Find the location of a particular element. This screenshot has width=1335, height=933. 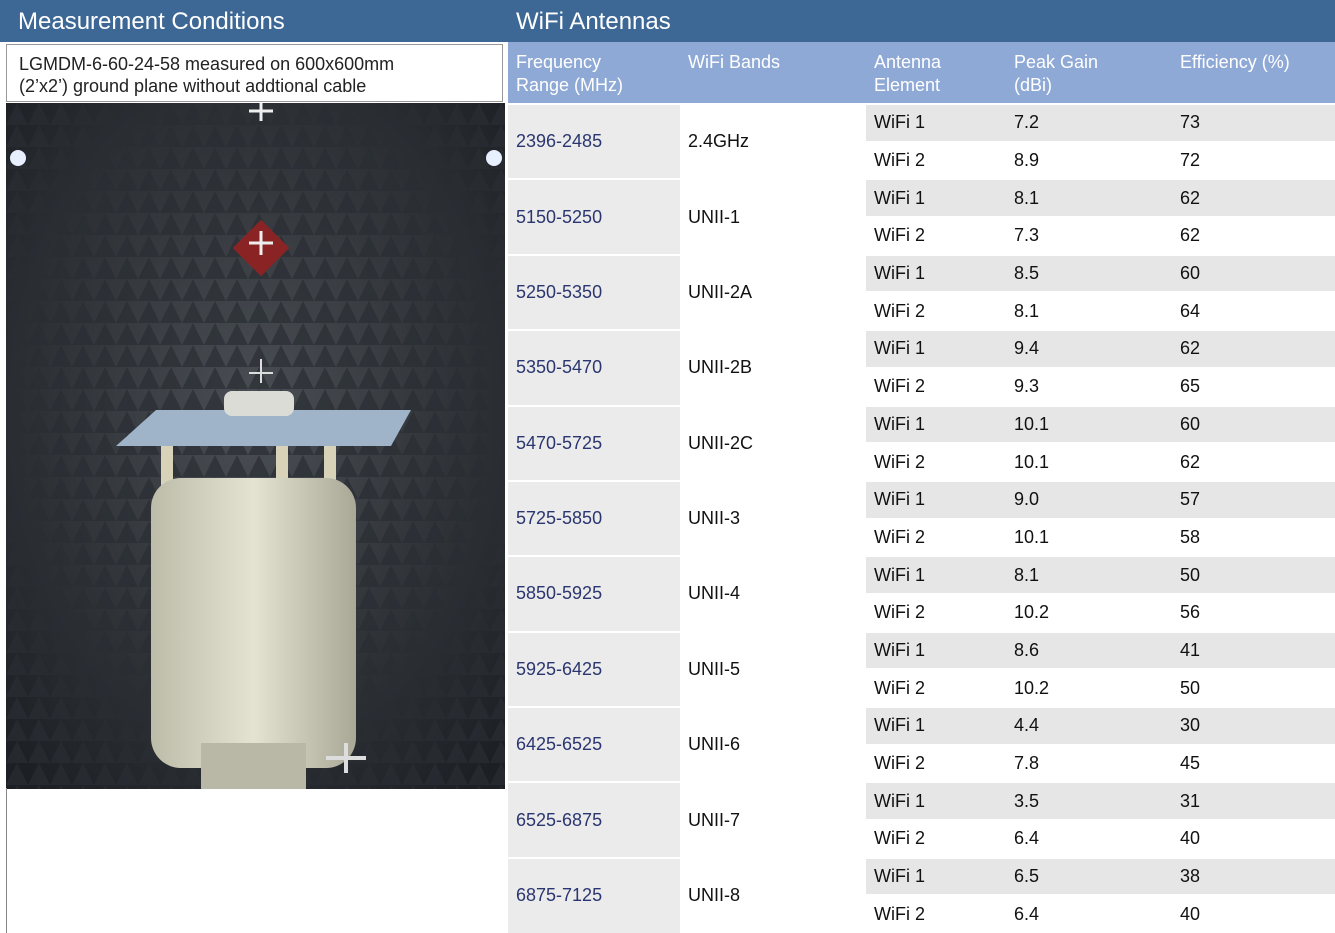

table-row: WiFi 2 10.2 56 is located at coordinates (921, 612).